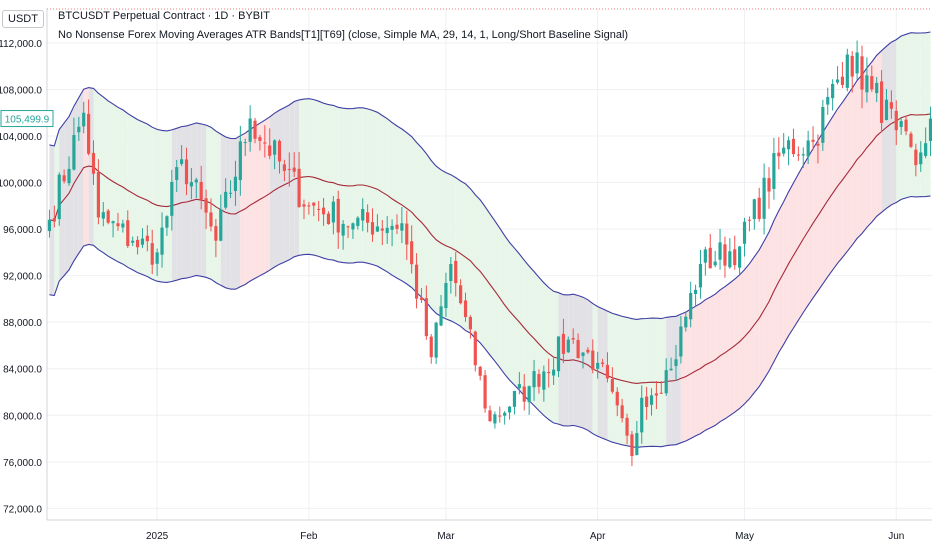  I want to click on y-tick-label: 96,000.0, so click(22, 230).